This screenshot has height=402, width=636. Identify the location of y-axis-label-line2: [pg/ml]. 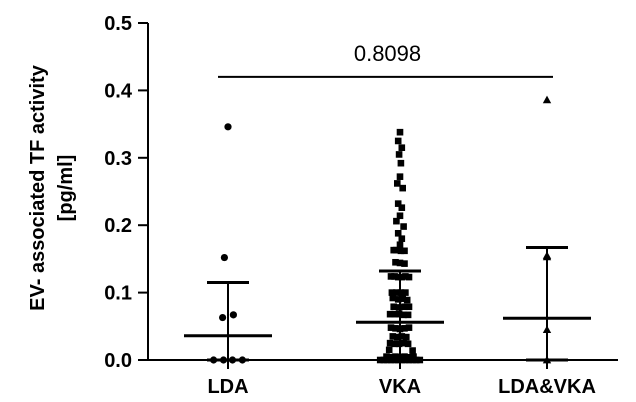
(66, 188).